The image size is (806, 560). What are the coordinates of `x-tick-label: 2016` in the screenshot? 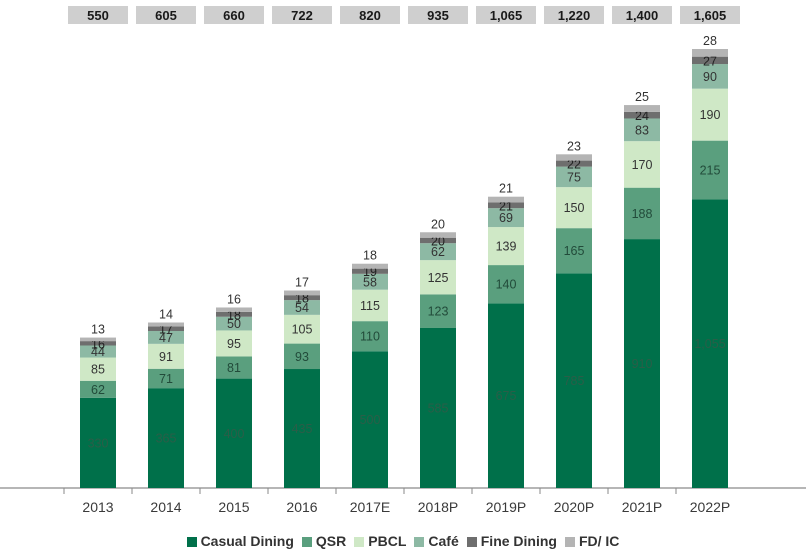 It's located at (301, 507).